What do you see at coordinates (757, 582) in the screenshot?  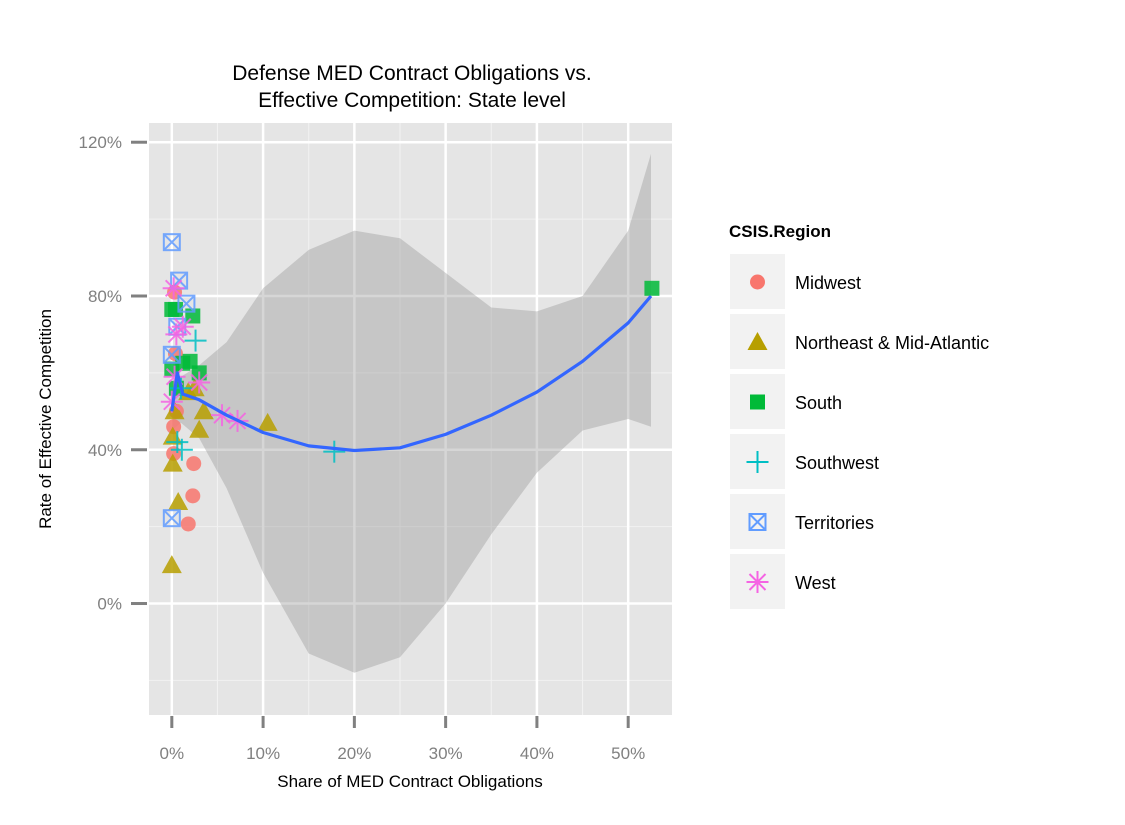 I see `legend-key-asterisk` at bounding box center [757, 582].